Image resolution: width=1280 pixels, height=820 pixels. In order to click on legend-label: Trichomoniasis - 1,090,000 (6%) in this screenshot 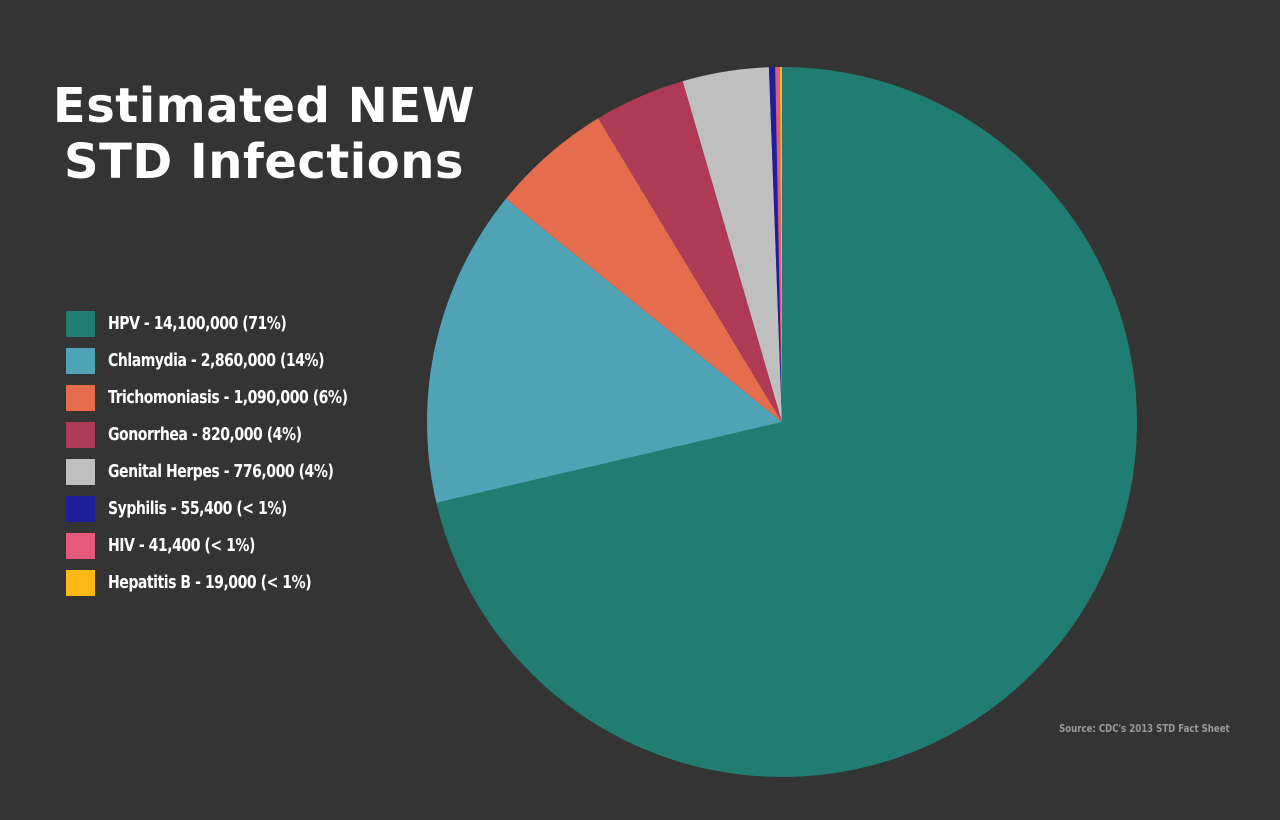, I will do `click(228, 397)`.